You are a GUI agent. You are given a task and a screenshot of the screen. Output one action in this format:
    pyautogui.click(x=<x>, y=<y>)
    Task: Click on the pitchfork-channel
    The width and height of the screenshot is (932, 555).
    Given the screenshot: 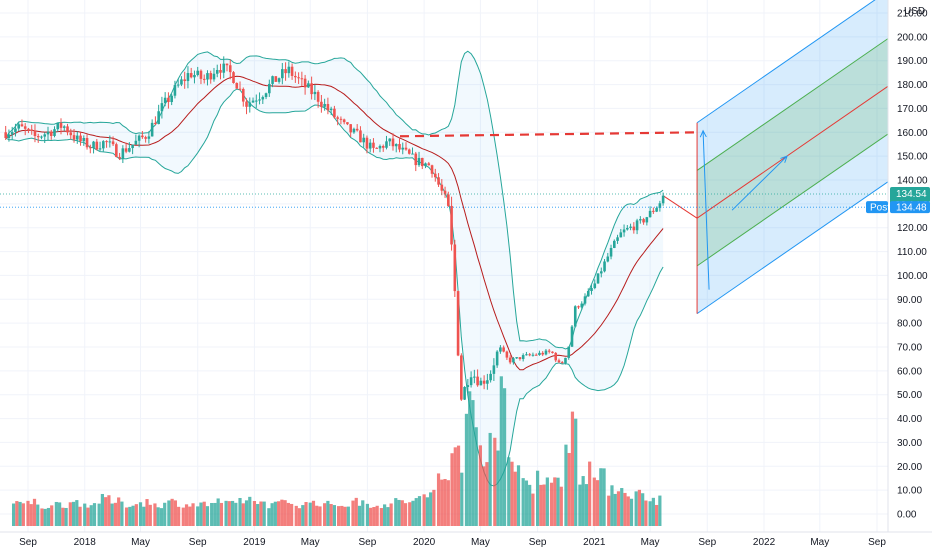 What is the action you would take?
    pyautogui.click(x=776, y=157)
    